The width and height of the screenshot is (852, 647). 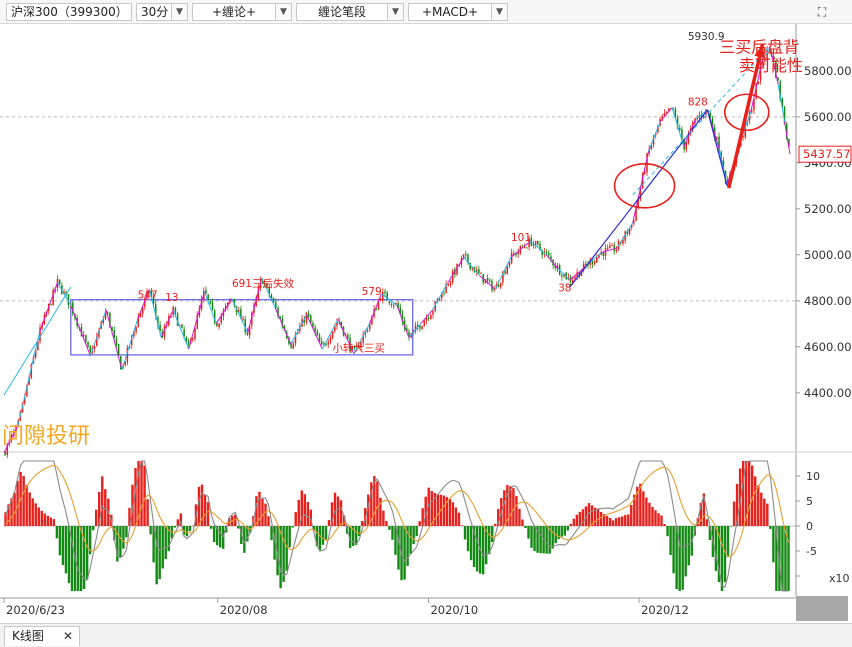 I want to click on watermark-text: 问隙投研, so click(x=46, y=436).